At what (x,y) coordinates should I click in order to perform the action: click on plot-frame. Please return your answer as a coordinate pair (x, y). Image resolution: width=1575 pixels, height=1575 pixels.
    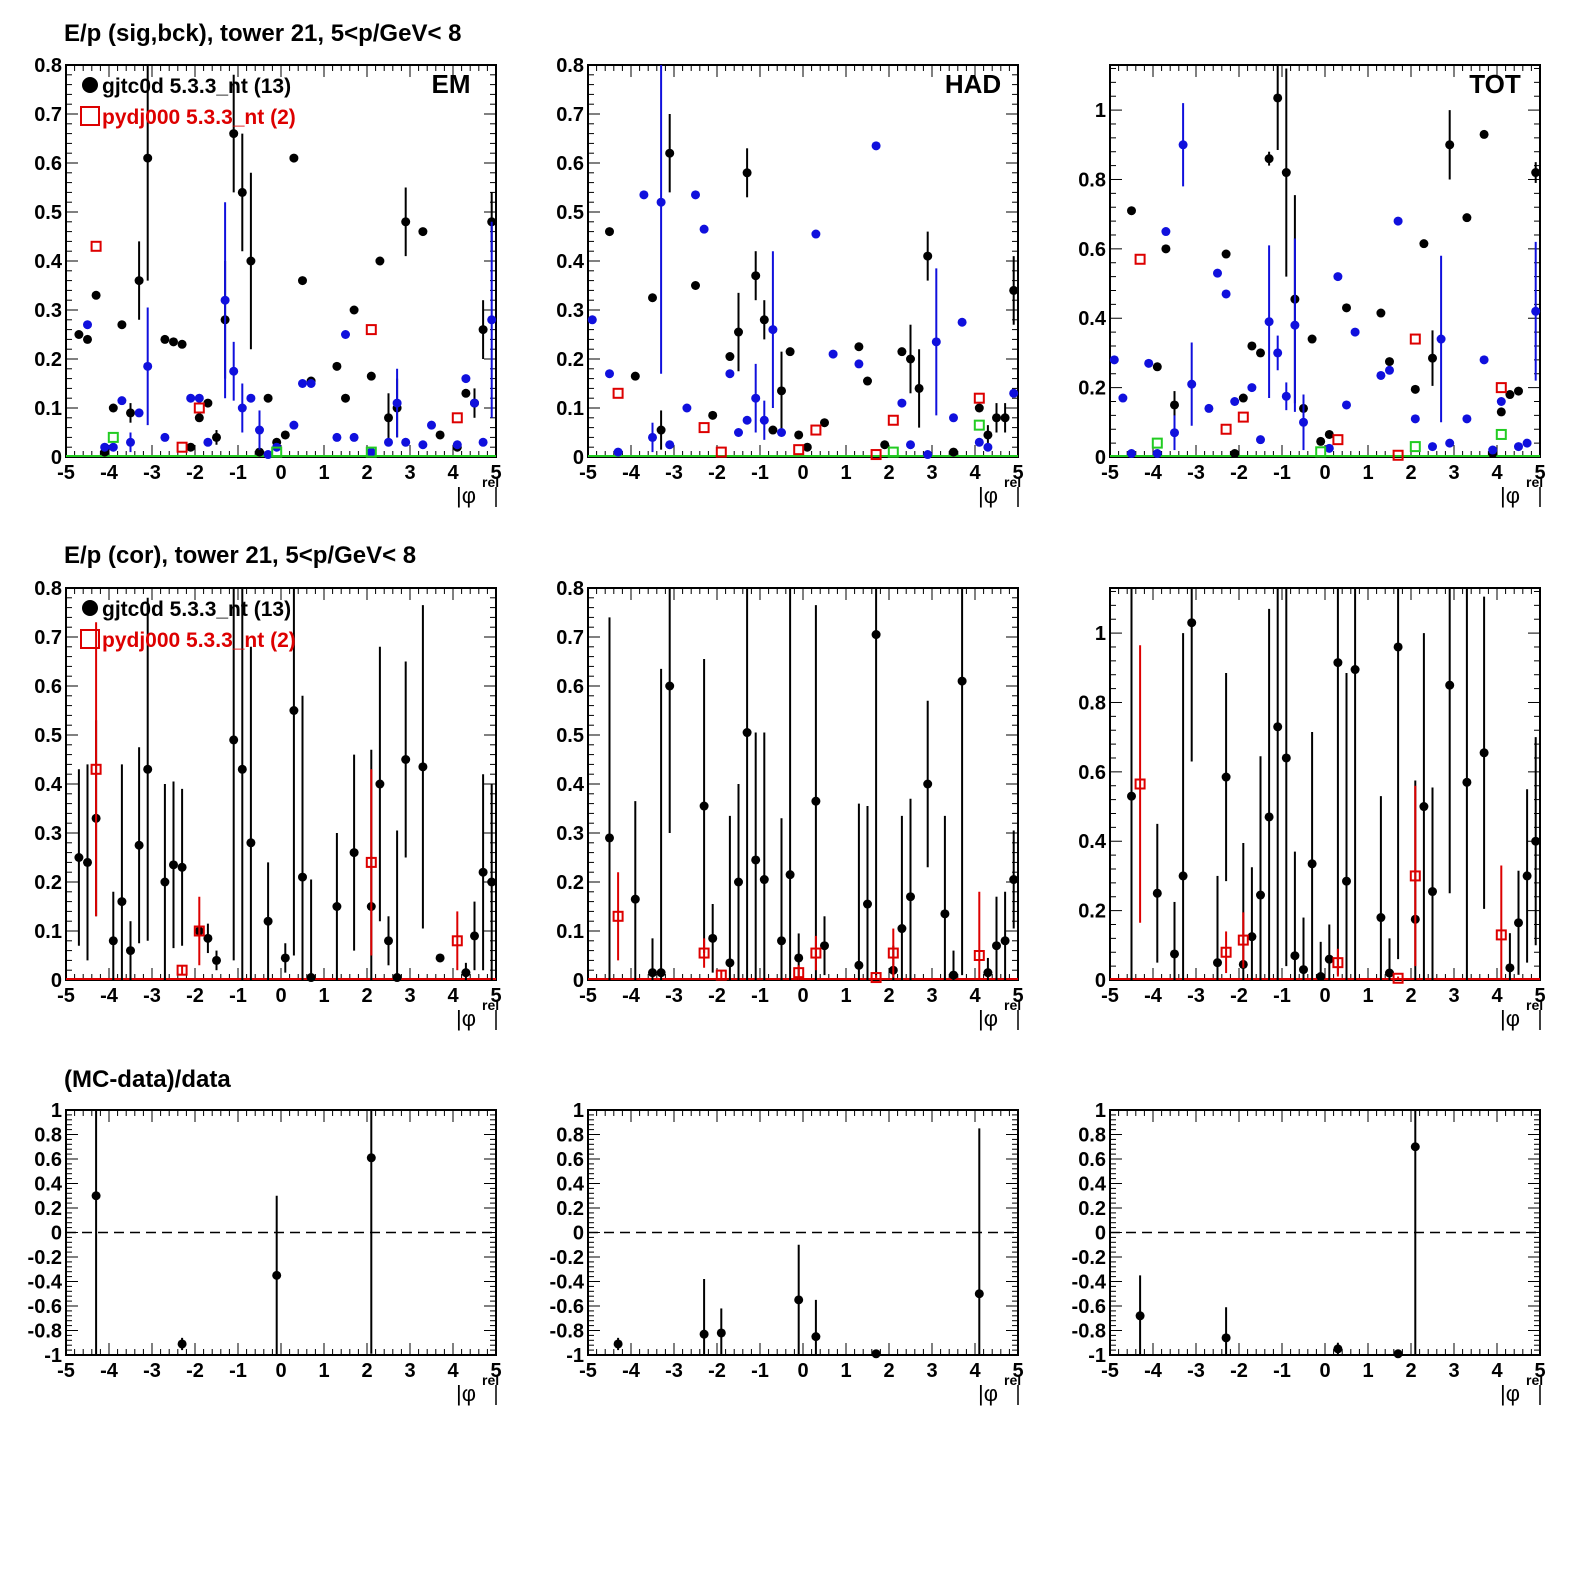
    Looking at the image, I should click on (803, 261).